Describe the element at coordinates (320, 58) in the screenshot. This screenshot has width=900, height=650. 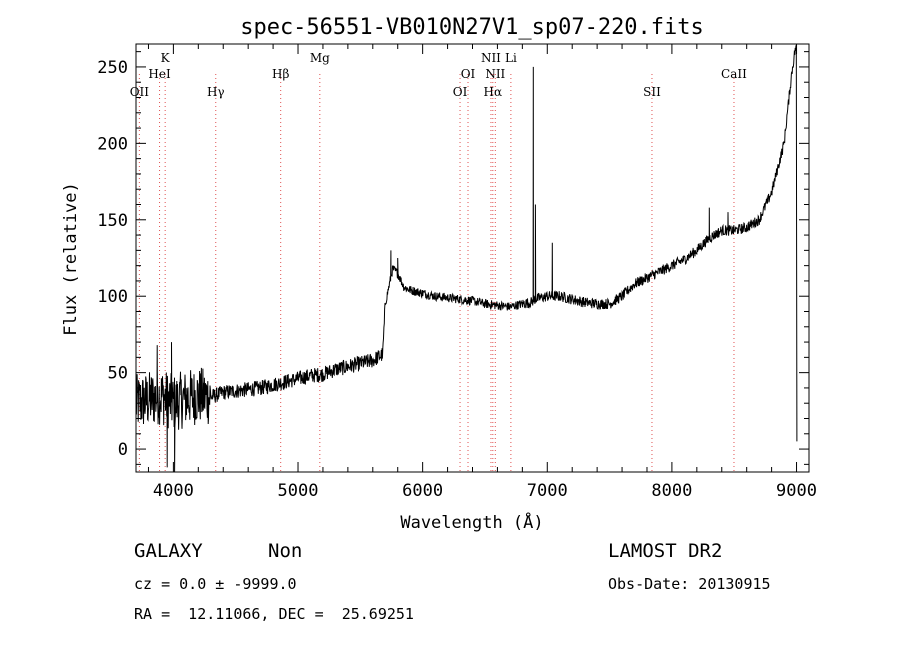
I see `line-marker-label: Mg` at that location.